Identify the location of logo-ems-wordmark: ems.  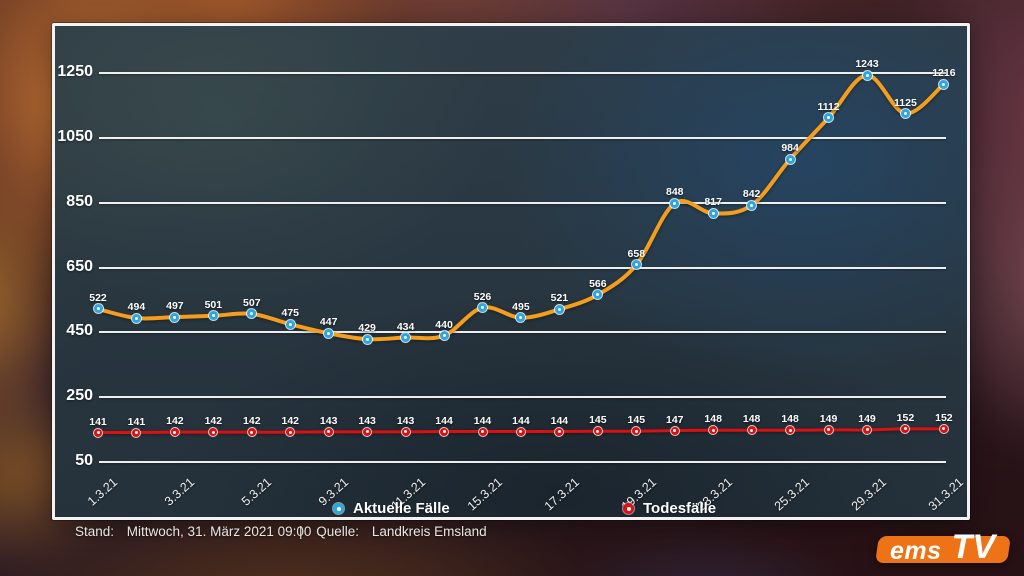
(916, 550).